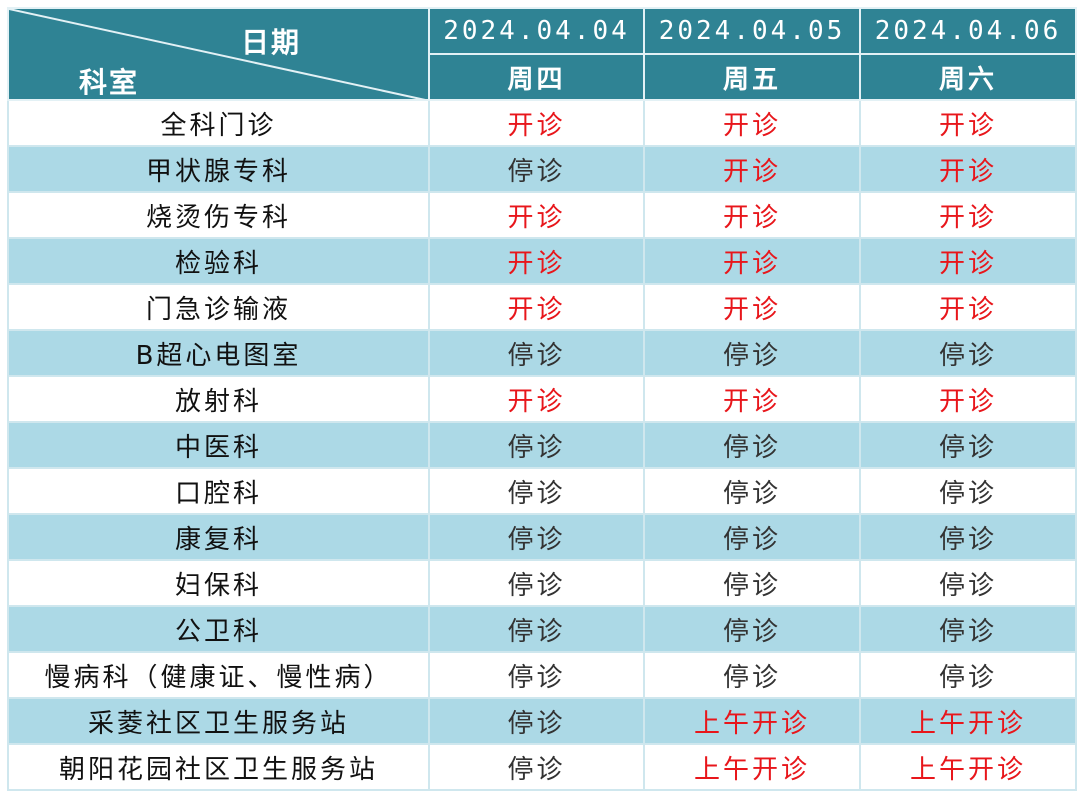 The width and height of the screenshot is (1080, 802). What do you see at coordinates (218, 445) in the screenshot?
I see `department-cell: 中医科` at bounding box center [218, 445].